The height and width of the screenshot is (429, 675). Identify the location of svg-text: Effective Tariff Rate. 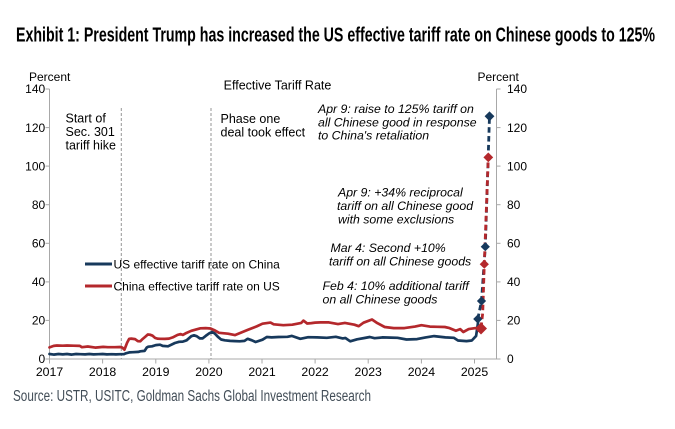
(278, 86).